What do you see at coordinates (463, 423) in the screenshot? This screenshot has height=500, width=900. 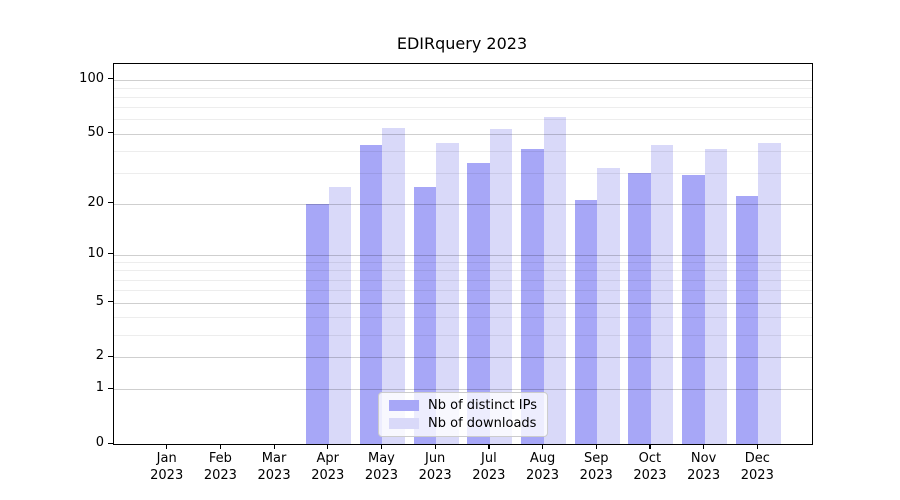 I see `legend-item-downloads: Nb of downloads` at bounding box center [463, 423].